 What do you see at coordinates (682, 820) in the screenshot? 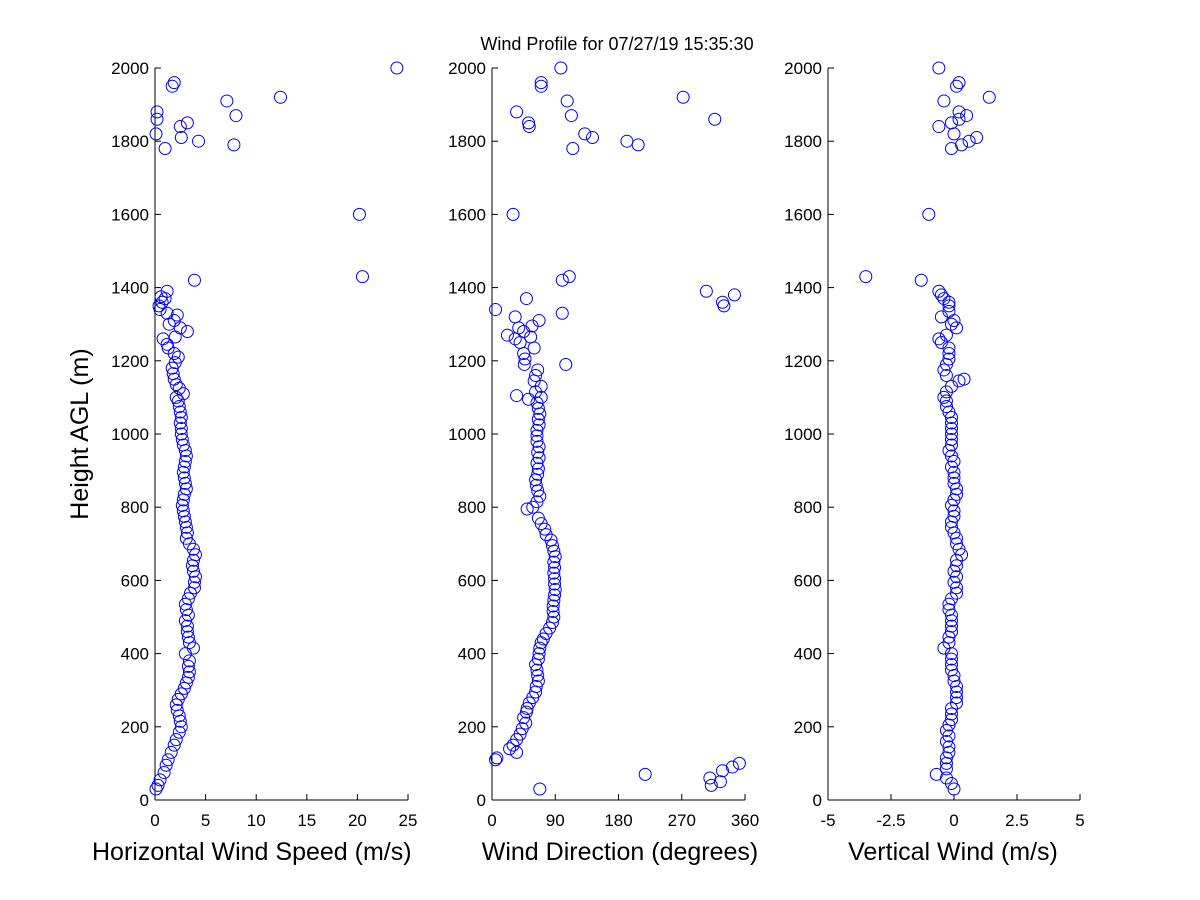
I see `x-tick-label: 270` at bounding box center [682, 820].